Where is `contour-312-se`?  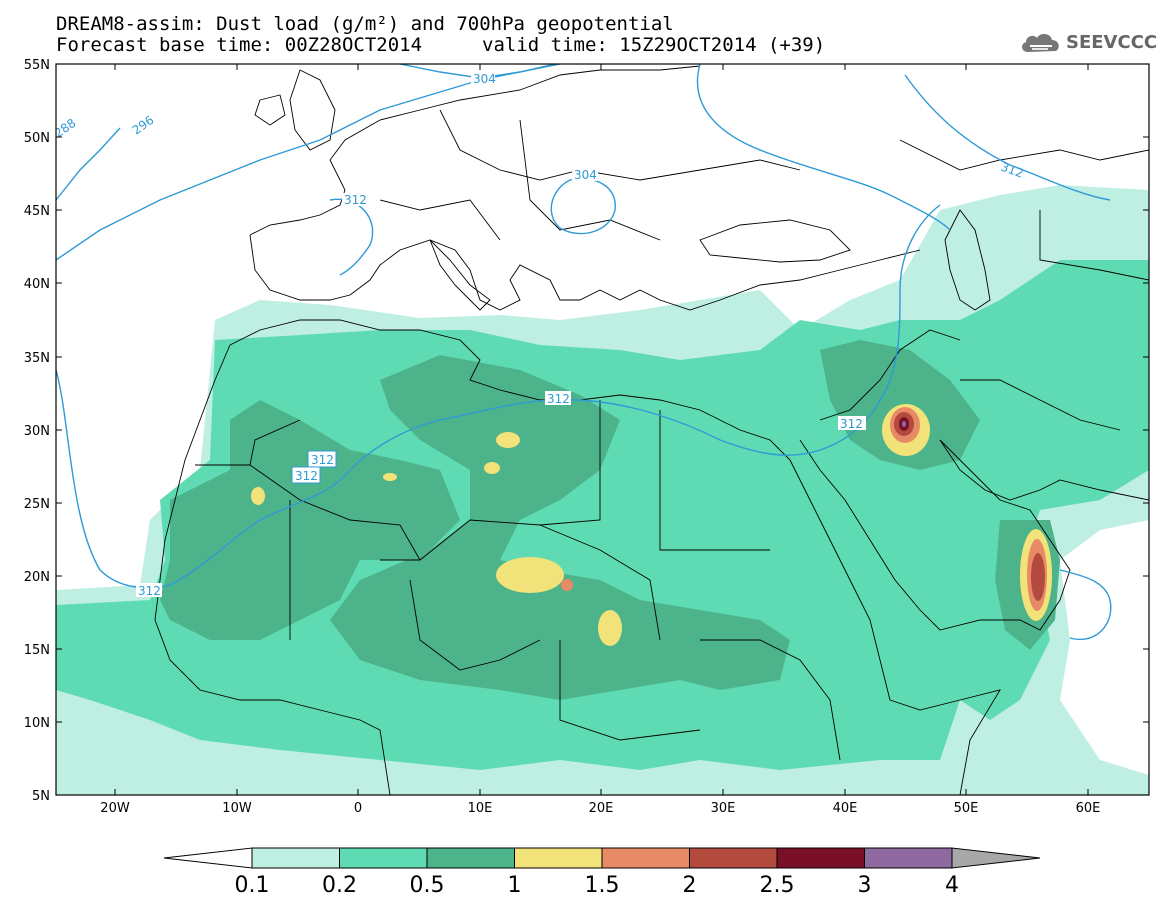 contour-312-se is located at coordinates (1085, 605).